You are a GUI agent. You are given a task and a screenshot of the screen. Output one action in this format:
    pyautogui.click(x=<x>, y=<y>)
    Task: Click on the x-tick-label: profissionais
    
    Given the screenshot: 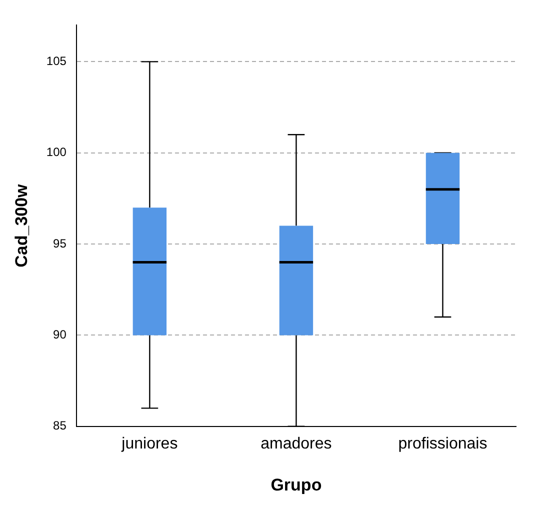 What is the action you would take?
    pyautogui.click(x=443, y=443)
    